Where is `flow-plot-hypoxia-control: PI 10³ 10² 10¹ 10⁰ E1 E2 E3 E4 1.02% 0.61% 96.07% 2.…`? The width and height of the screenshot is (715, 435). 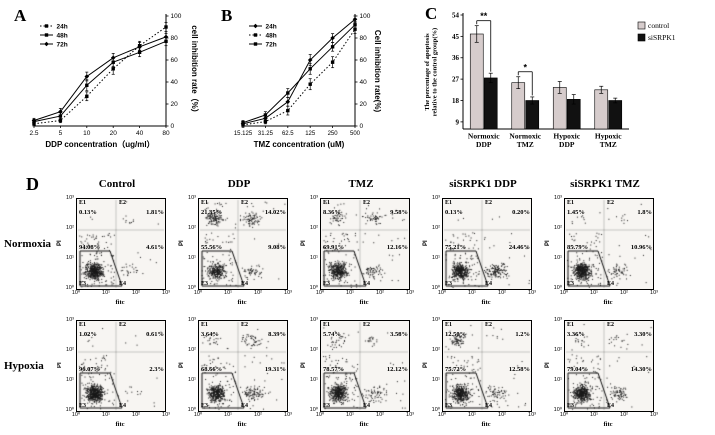 flow-plot-hypoxia-control: PI 10³ 10² 10¹ 10⁰ E1 E2 E3 E4 1.02% 0.61% 96.07% 2.… is located at coordinates (117, 375).